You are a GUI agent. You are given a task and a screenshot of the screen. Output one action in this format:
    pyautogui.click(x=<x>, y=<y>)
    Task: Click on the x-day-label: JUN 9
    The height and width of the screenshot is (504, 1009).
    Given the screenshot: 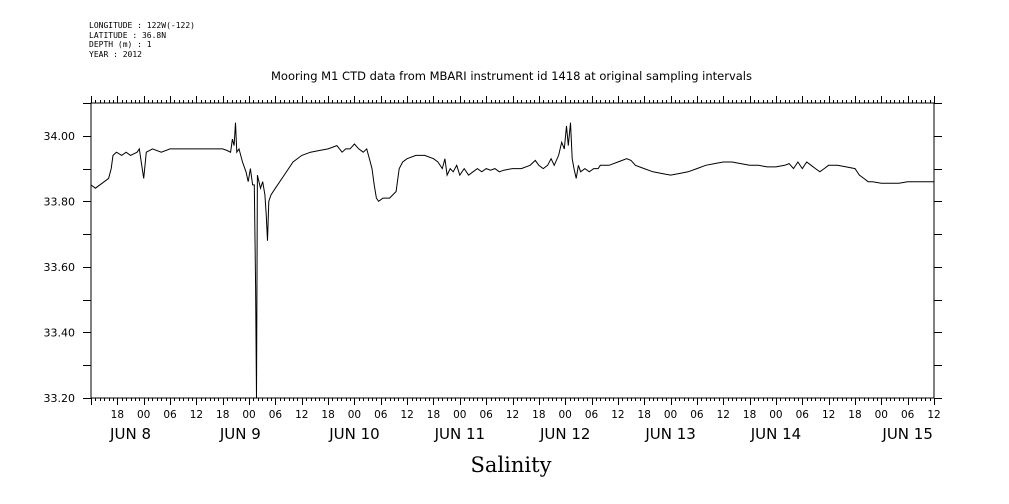 What is the action you would take?
    pyautogui.click(x=240, y=434)
    